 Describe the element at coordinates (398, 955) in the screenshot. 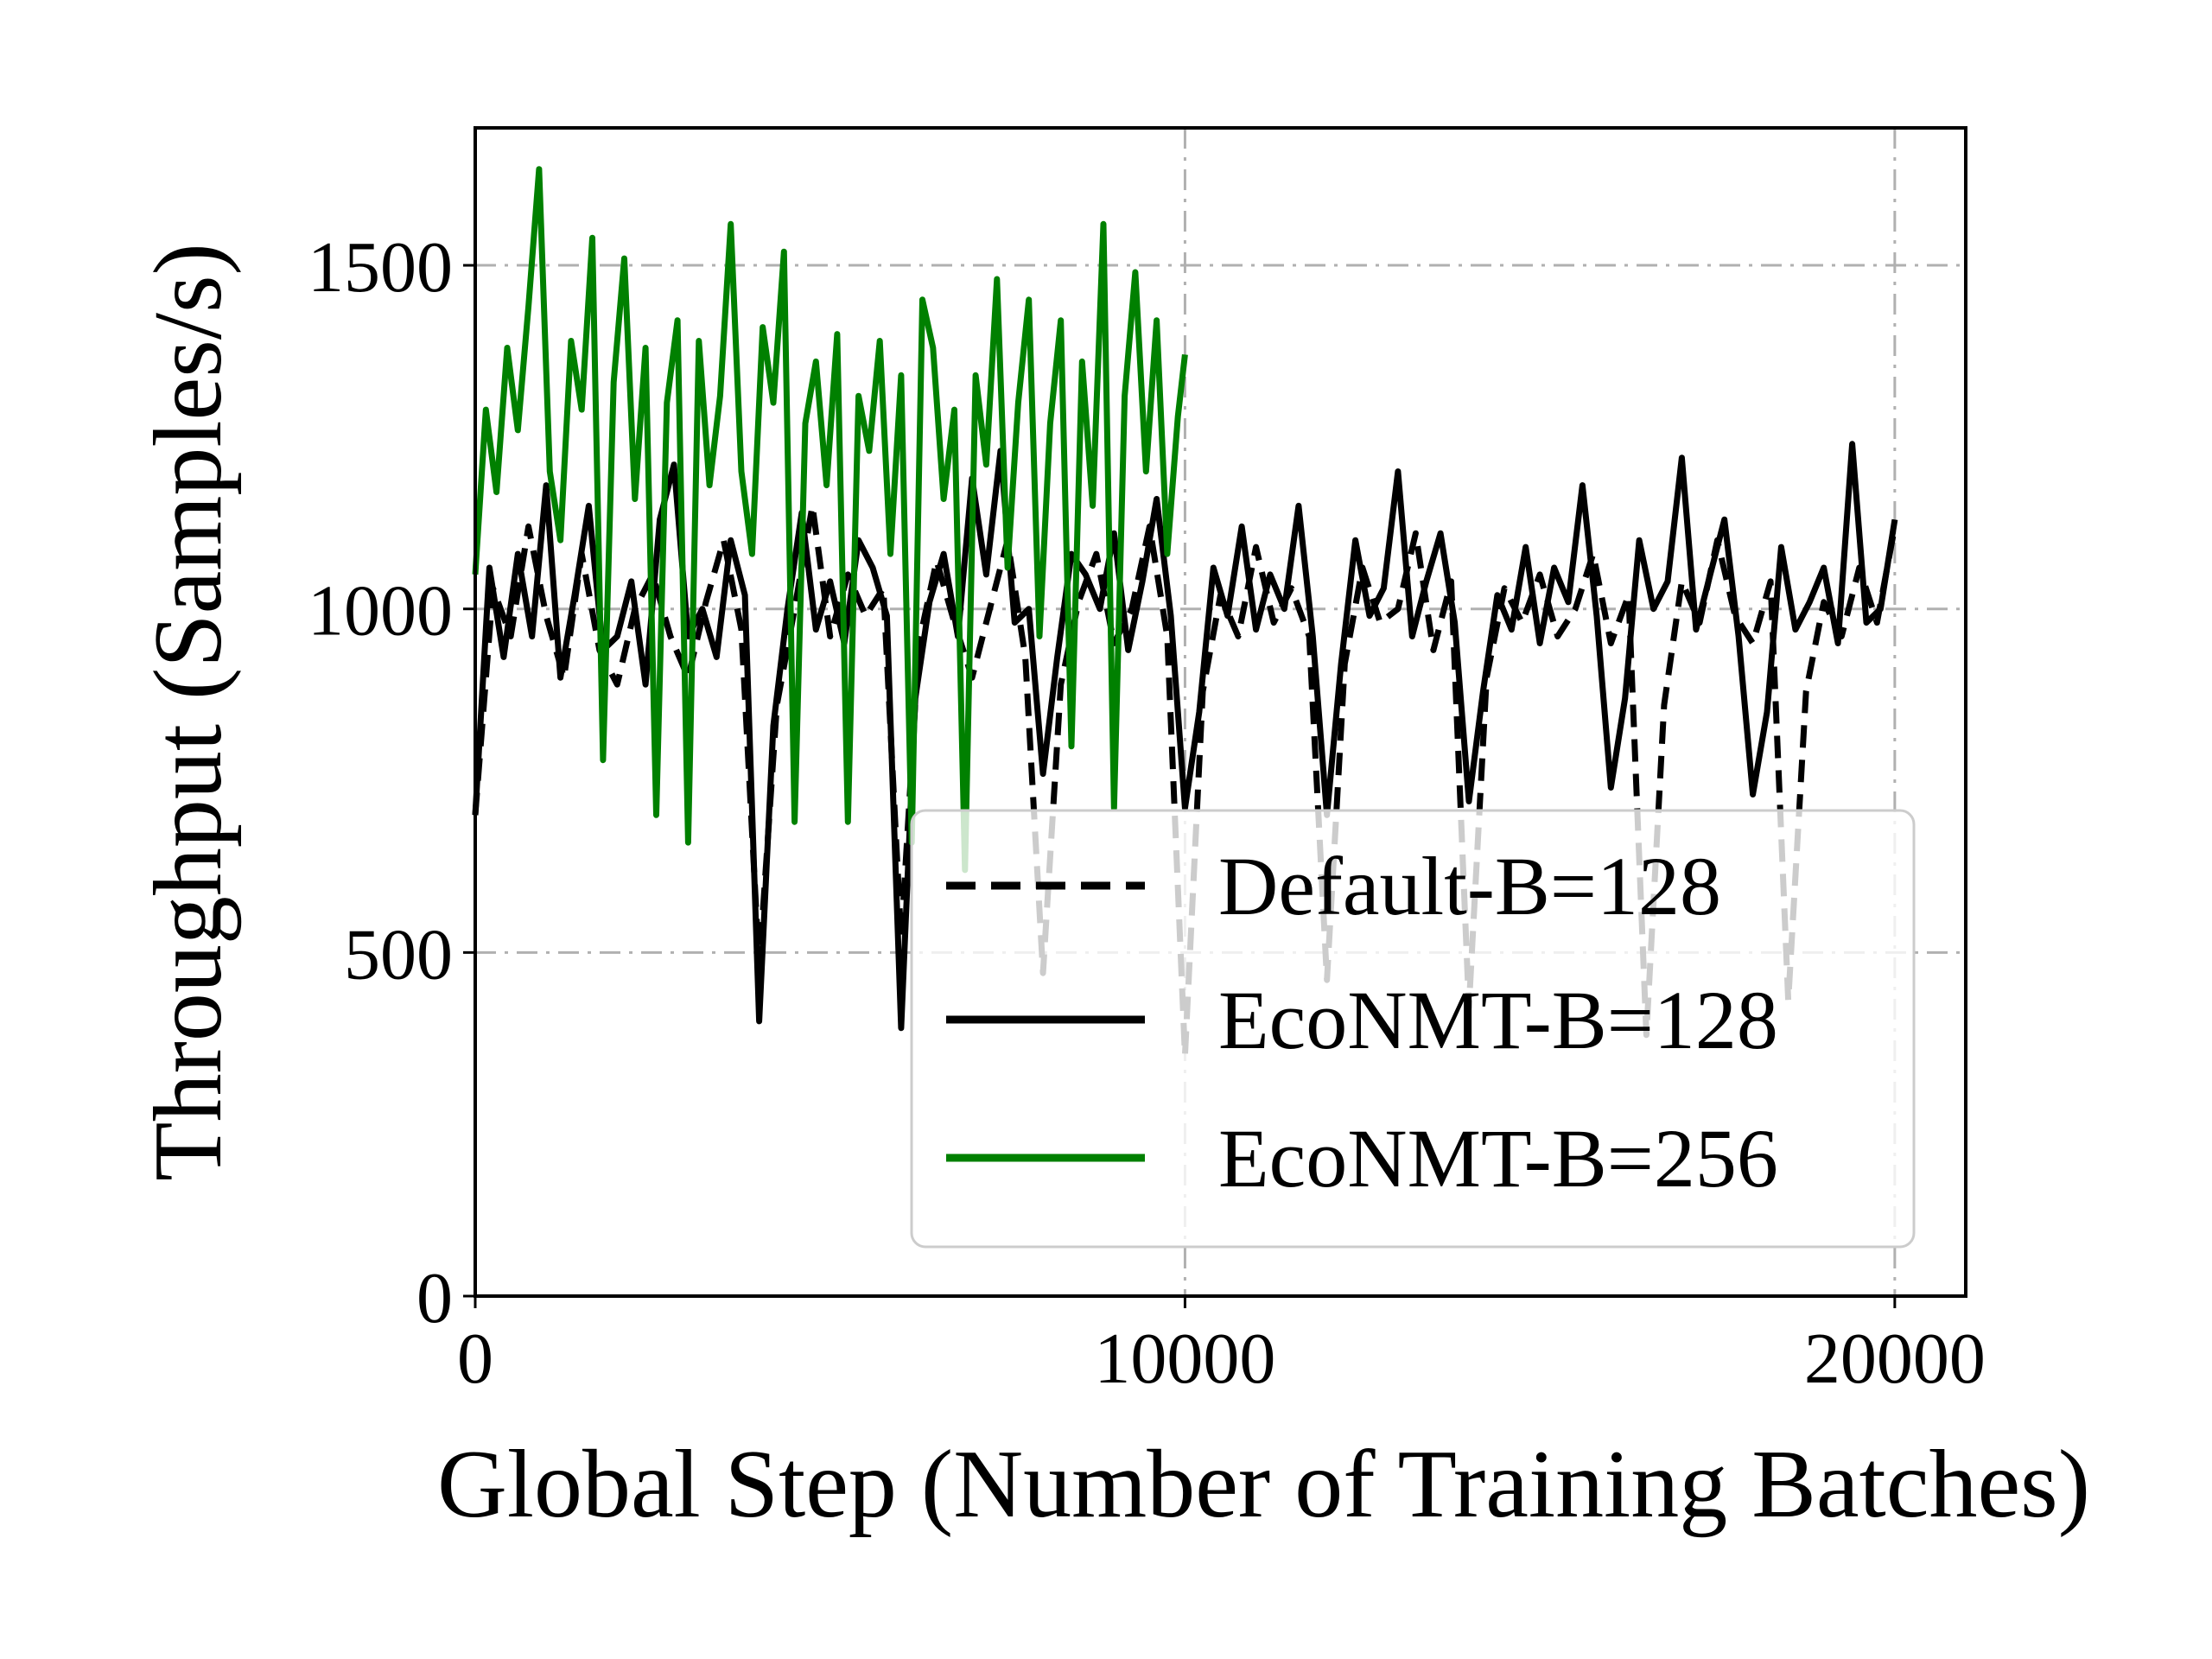

I see `y-tick-label: 500` at that location.